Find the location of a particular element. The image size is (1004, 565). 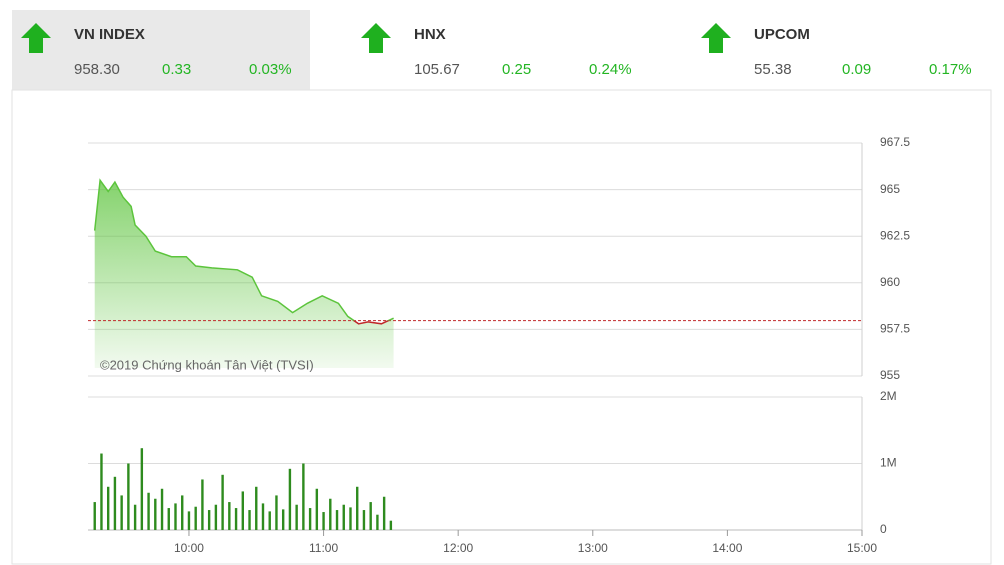

index-name: HNX is located at coordinates (430, 34).